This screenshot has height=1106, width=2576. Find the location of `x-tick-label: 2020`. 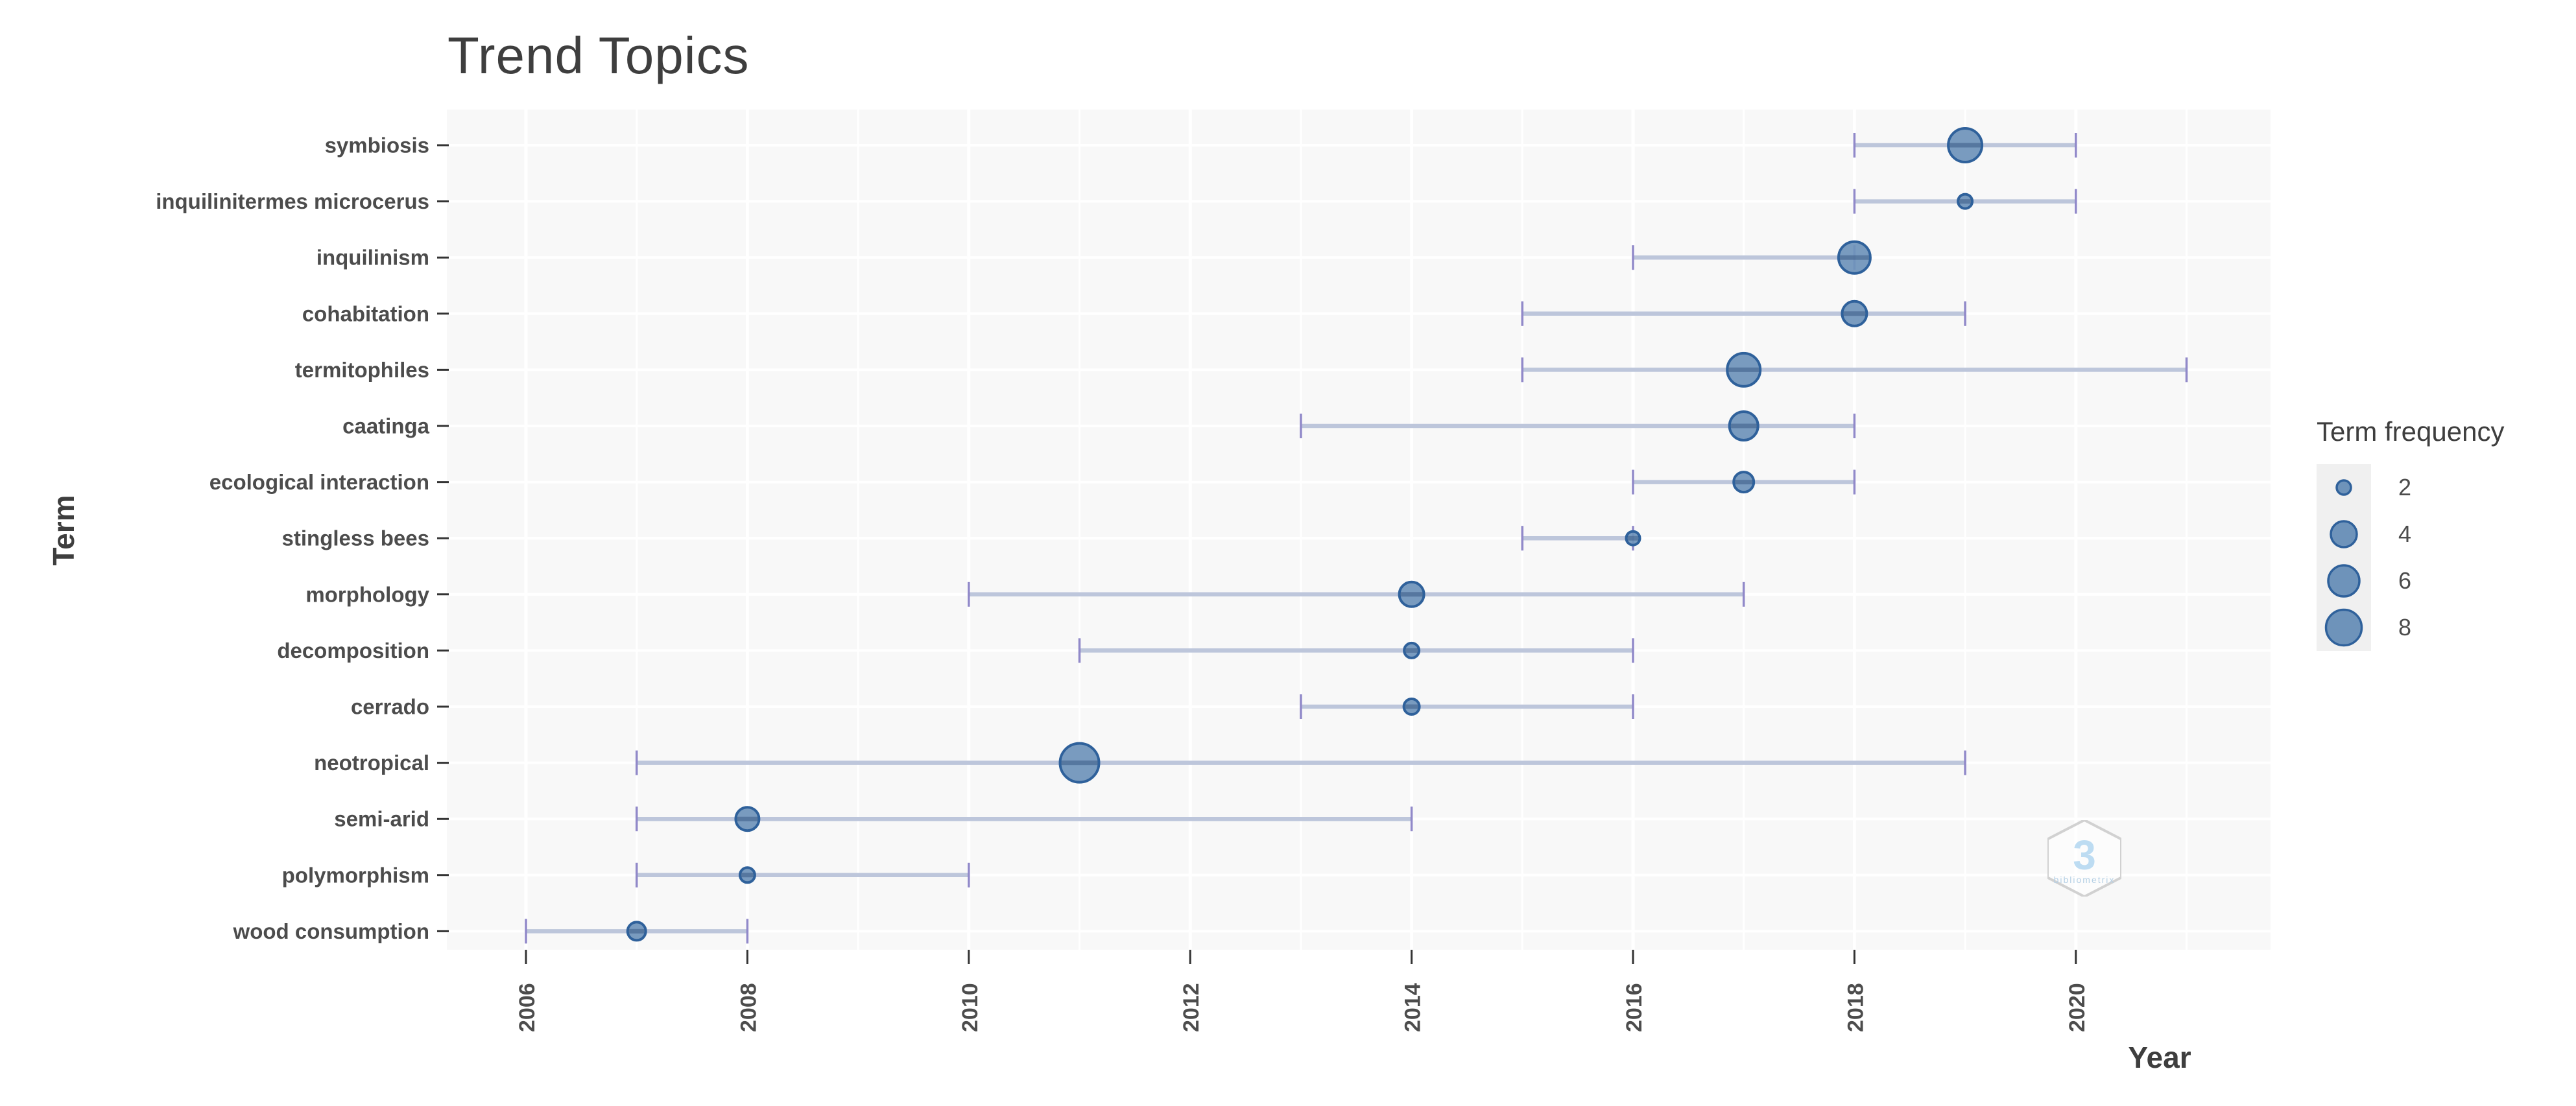

x-tick-label: 2020 is located at coordinates (2077, 1007).